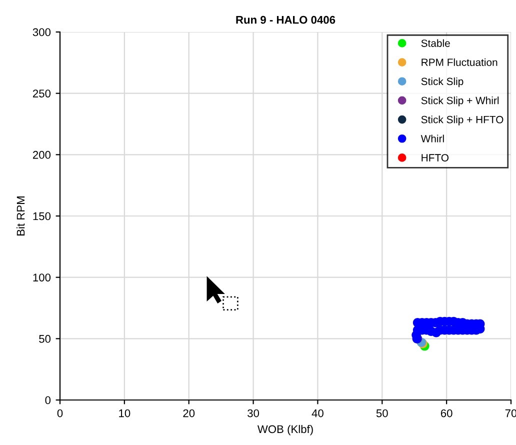 This screenshot has height=445, width=516. I want to click on x-tick-label: 20, so click(189, 413).